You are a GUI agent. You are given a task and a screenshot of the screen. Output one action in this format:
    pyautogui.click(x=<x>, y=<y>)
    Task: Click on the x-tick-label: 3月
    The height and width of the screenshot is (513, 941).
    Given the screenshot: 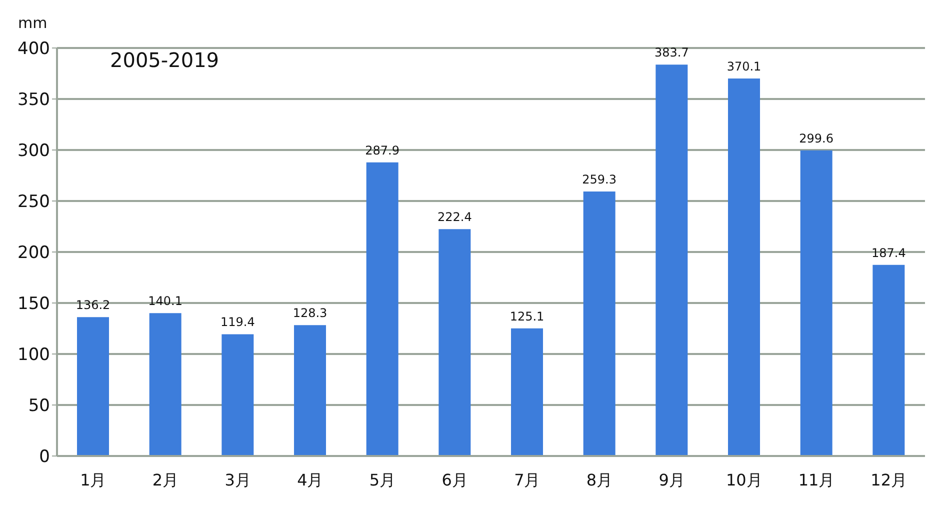 What is the action you would take?
    pyautogui.click(x=237, y=480)
    